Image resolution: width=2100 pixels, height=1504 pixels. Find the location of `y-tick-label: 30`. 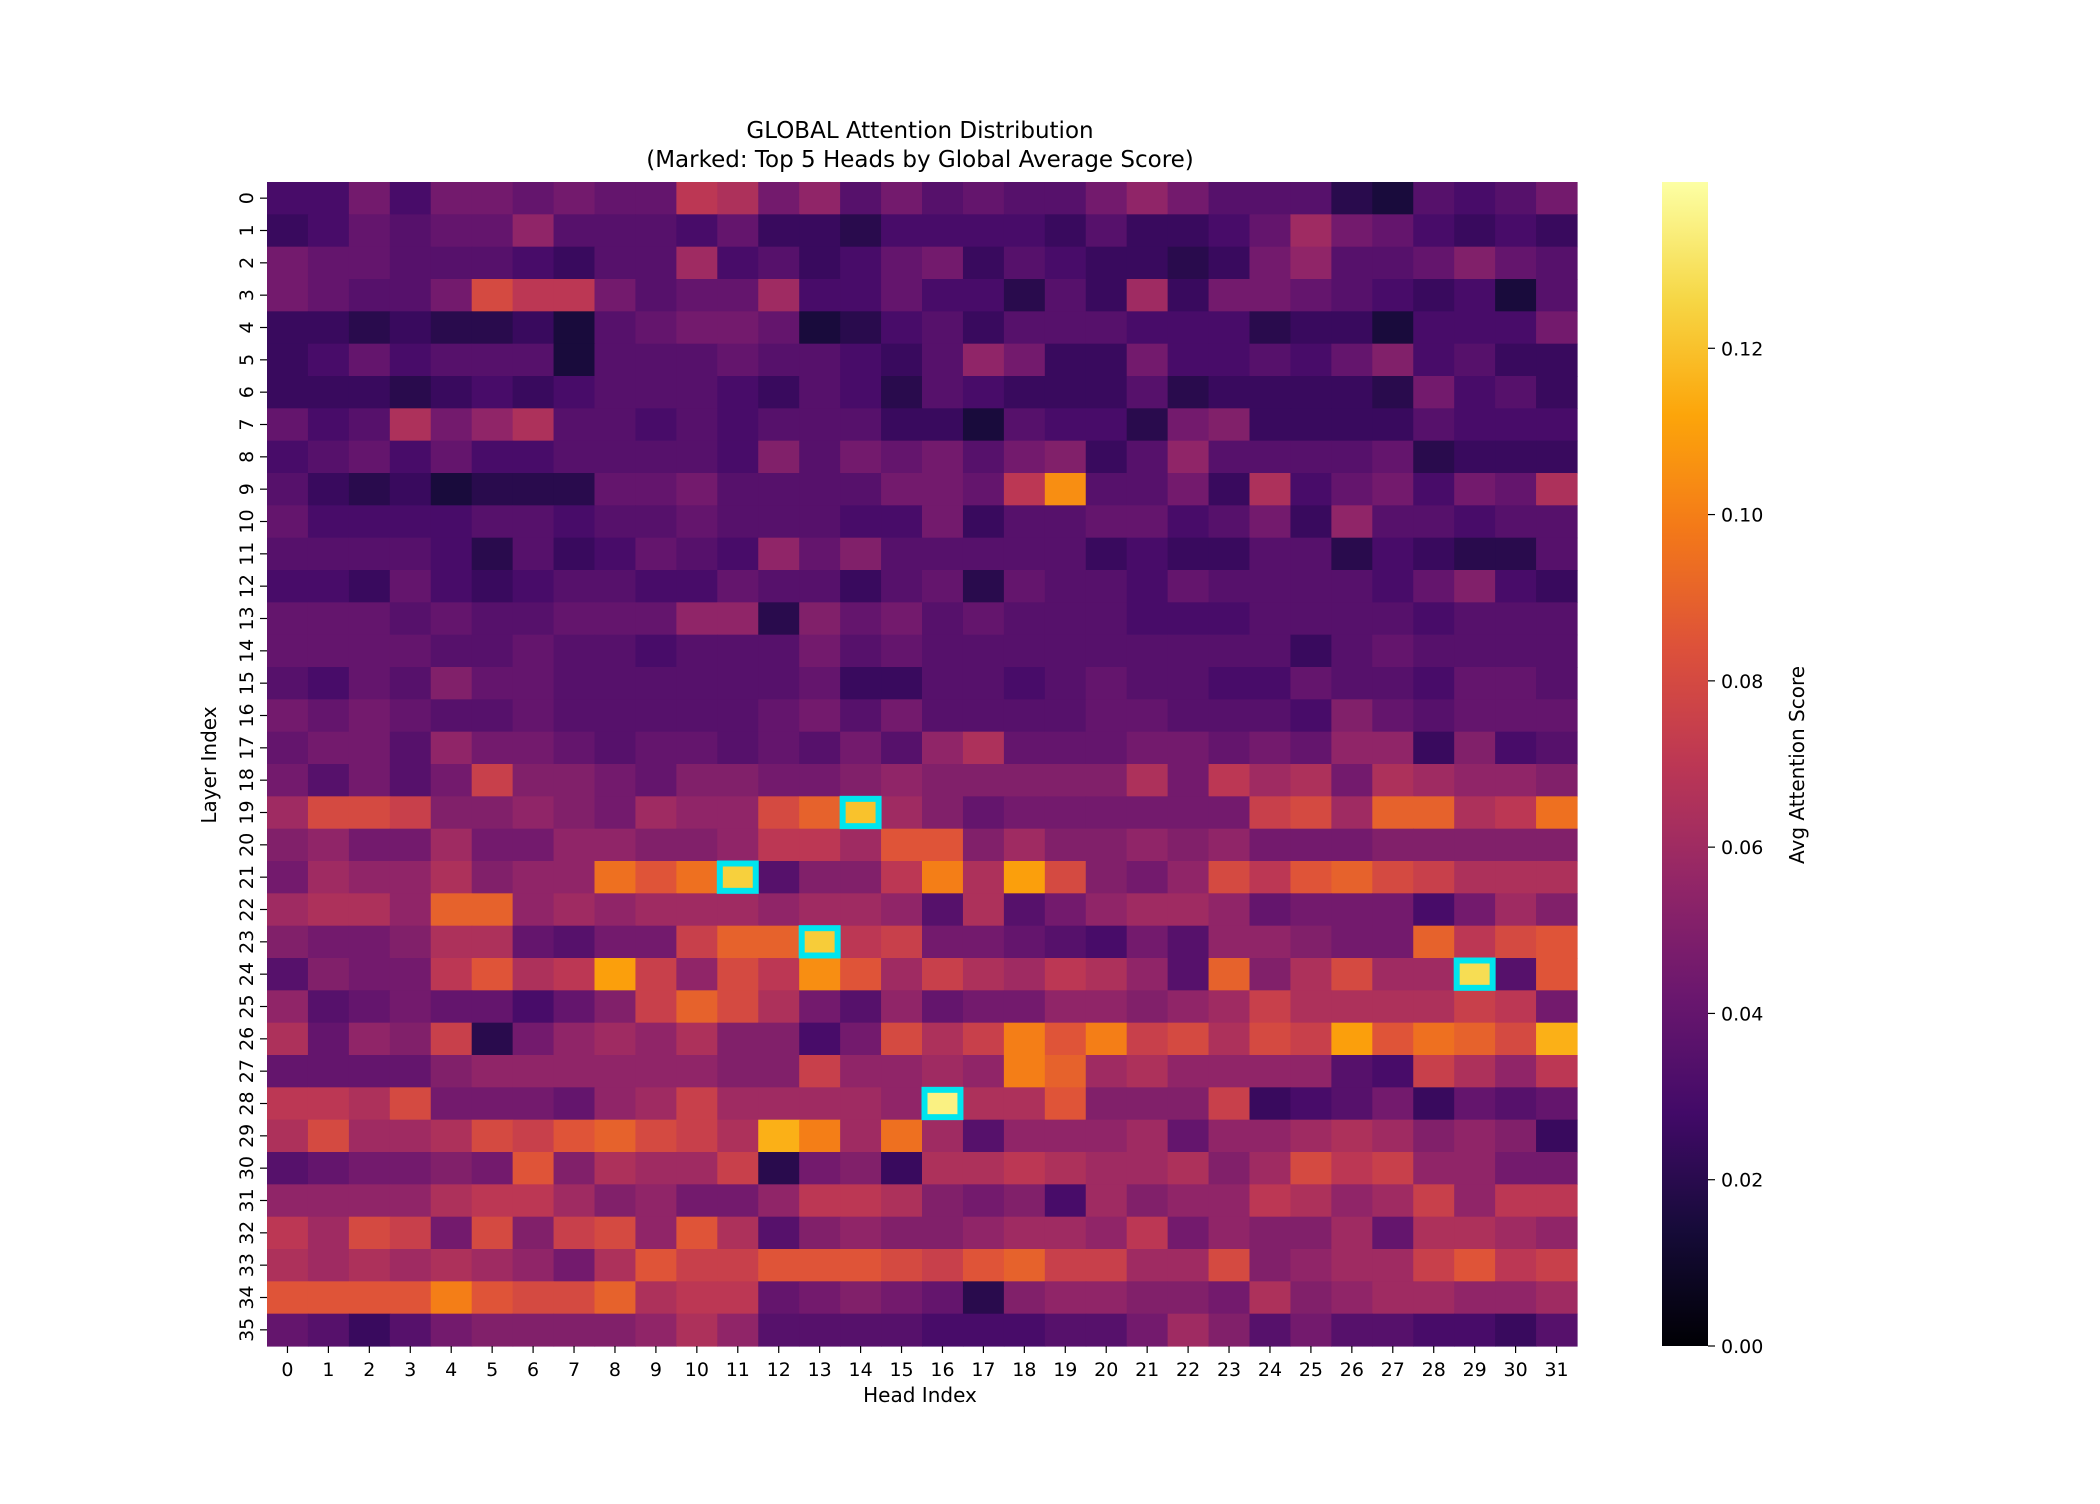

y-tick-label: 30 is located at coordinates (247, 1168).